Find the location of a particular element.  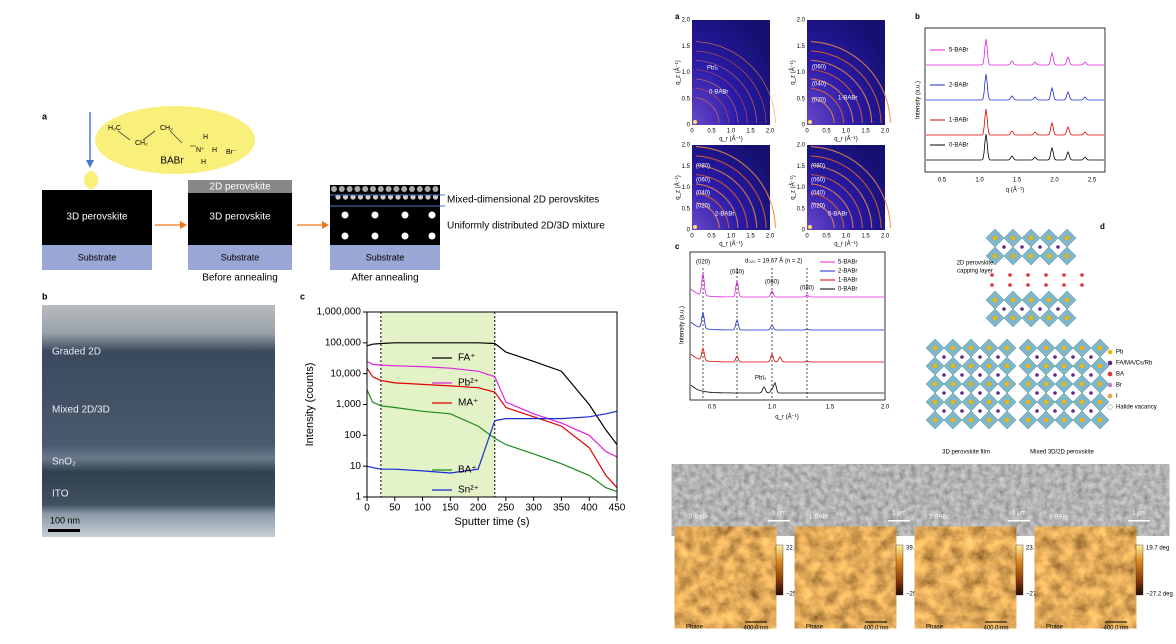

y-tick-label: 1.5 is located at coordinates (801, 47).